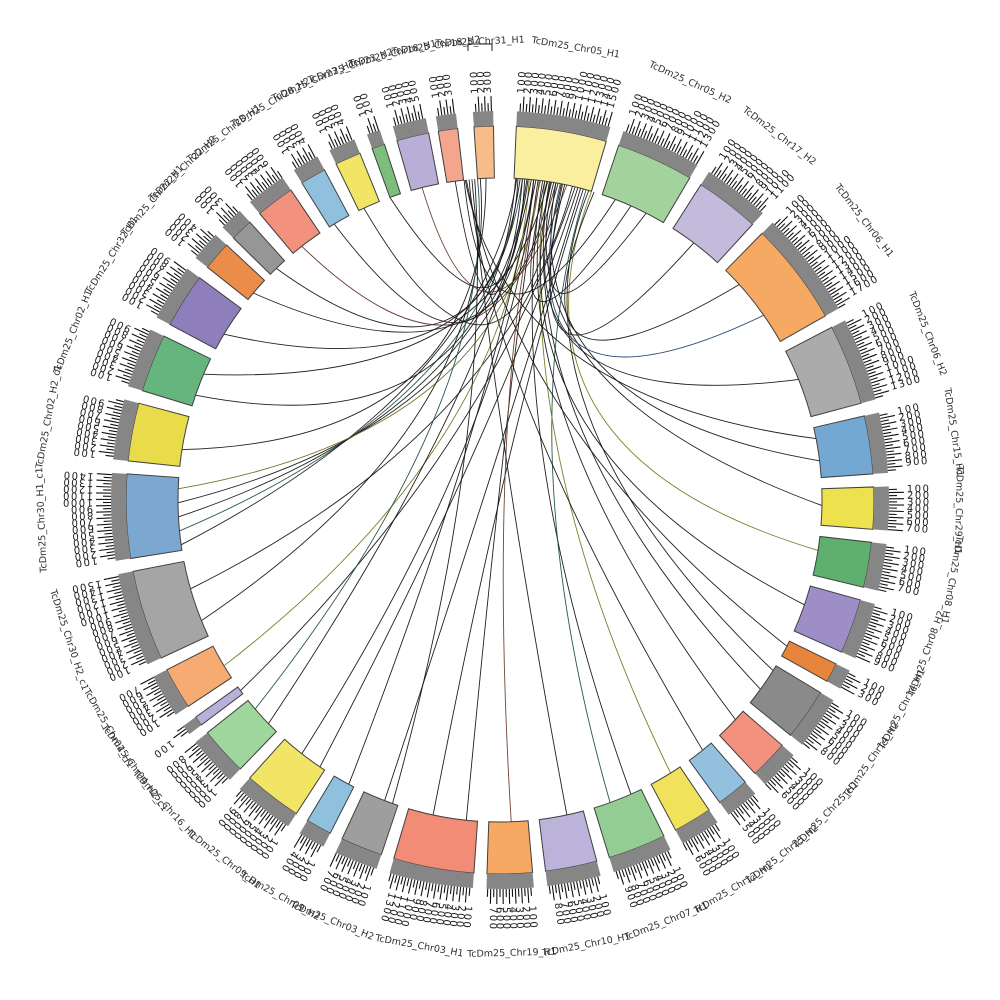 The width and height of the screenshot is (1000, 1000). Describe the element at coordinates (440, 914) in the screenshot. I see `tick-number: 500` at that location.